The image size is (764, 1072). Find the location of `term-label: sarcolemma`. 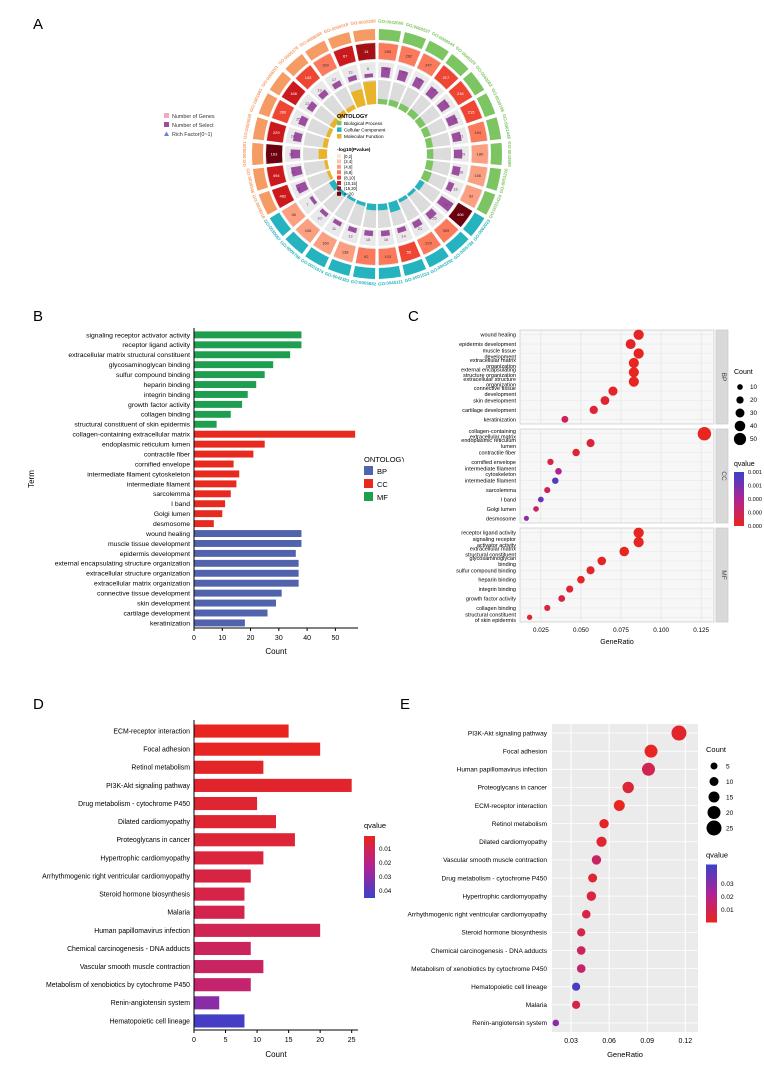

term-label: sarcolemma is located at coordinates (171, 494).